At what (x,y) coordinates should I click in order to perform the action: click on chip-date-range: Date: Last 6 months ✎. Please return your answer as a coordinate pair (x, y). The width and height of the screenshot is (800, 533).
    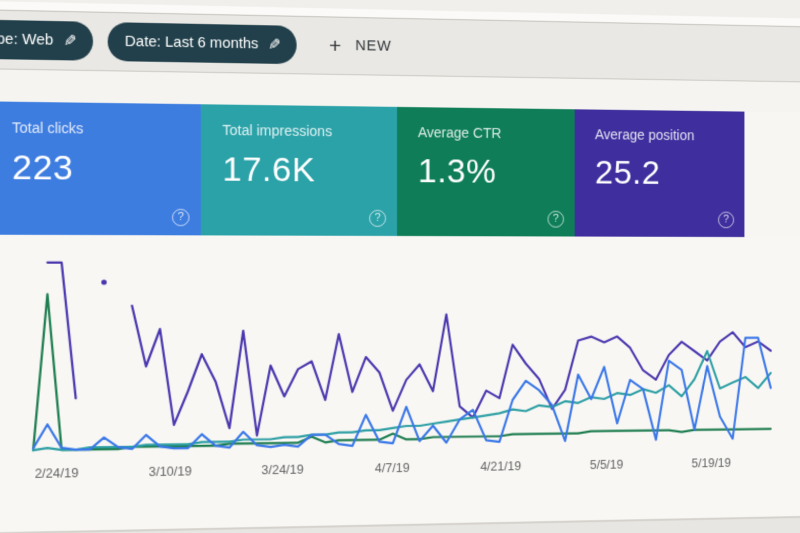
    Looking at the image, I should click on (202, 43).